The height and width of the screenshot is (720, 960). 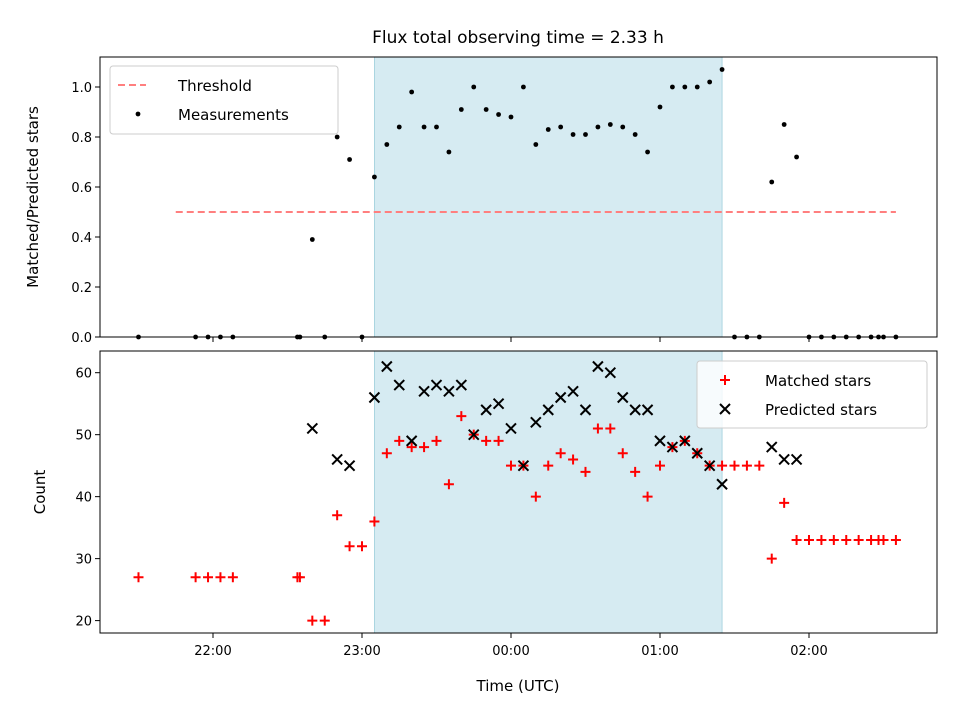 I want to click on y-tick-label: 1.0, so click(x=81, y=88).